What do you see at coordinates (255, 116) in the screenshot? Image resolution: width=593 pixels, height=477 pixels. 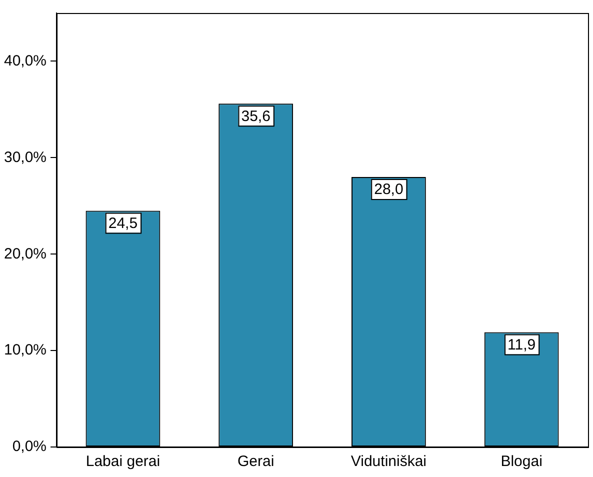 I see `data-label: 35,6` at bounding box center [255, 116].